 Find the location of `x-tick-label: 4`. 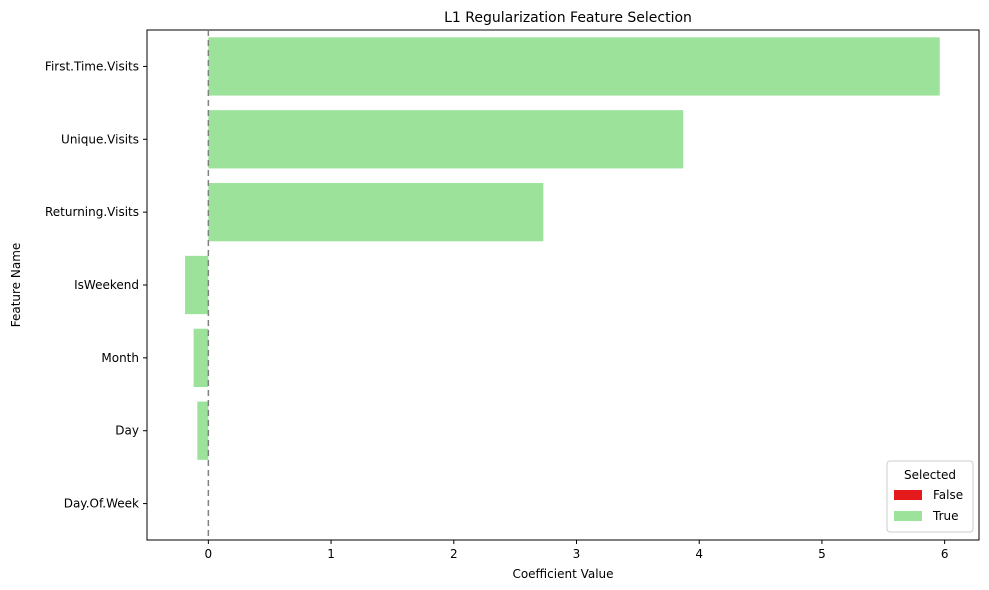

x-tick-label: 4 is located at coordinates (699, 554).